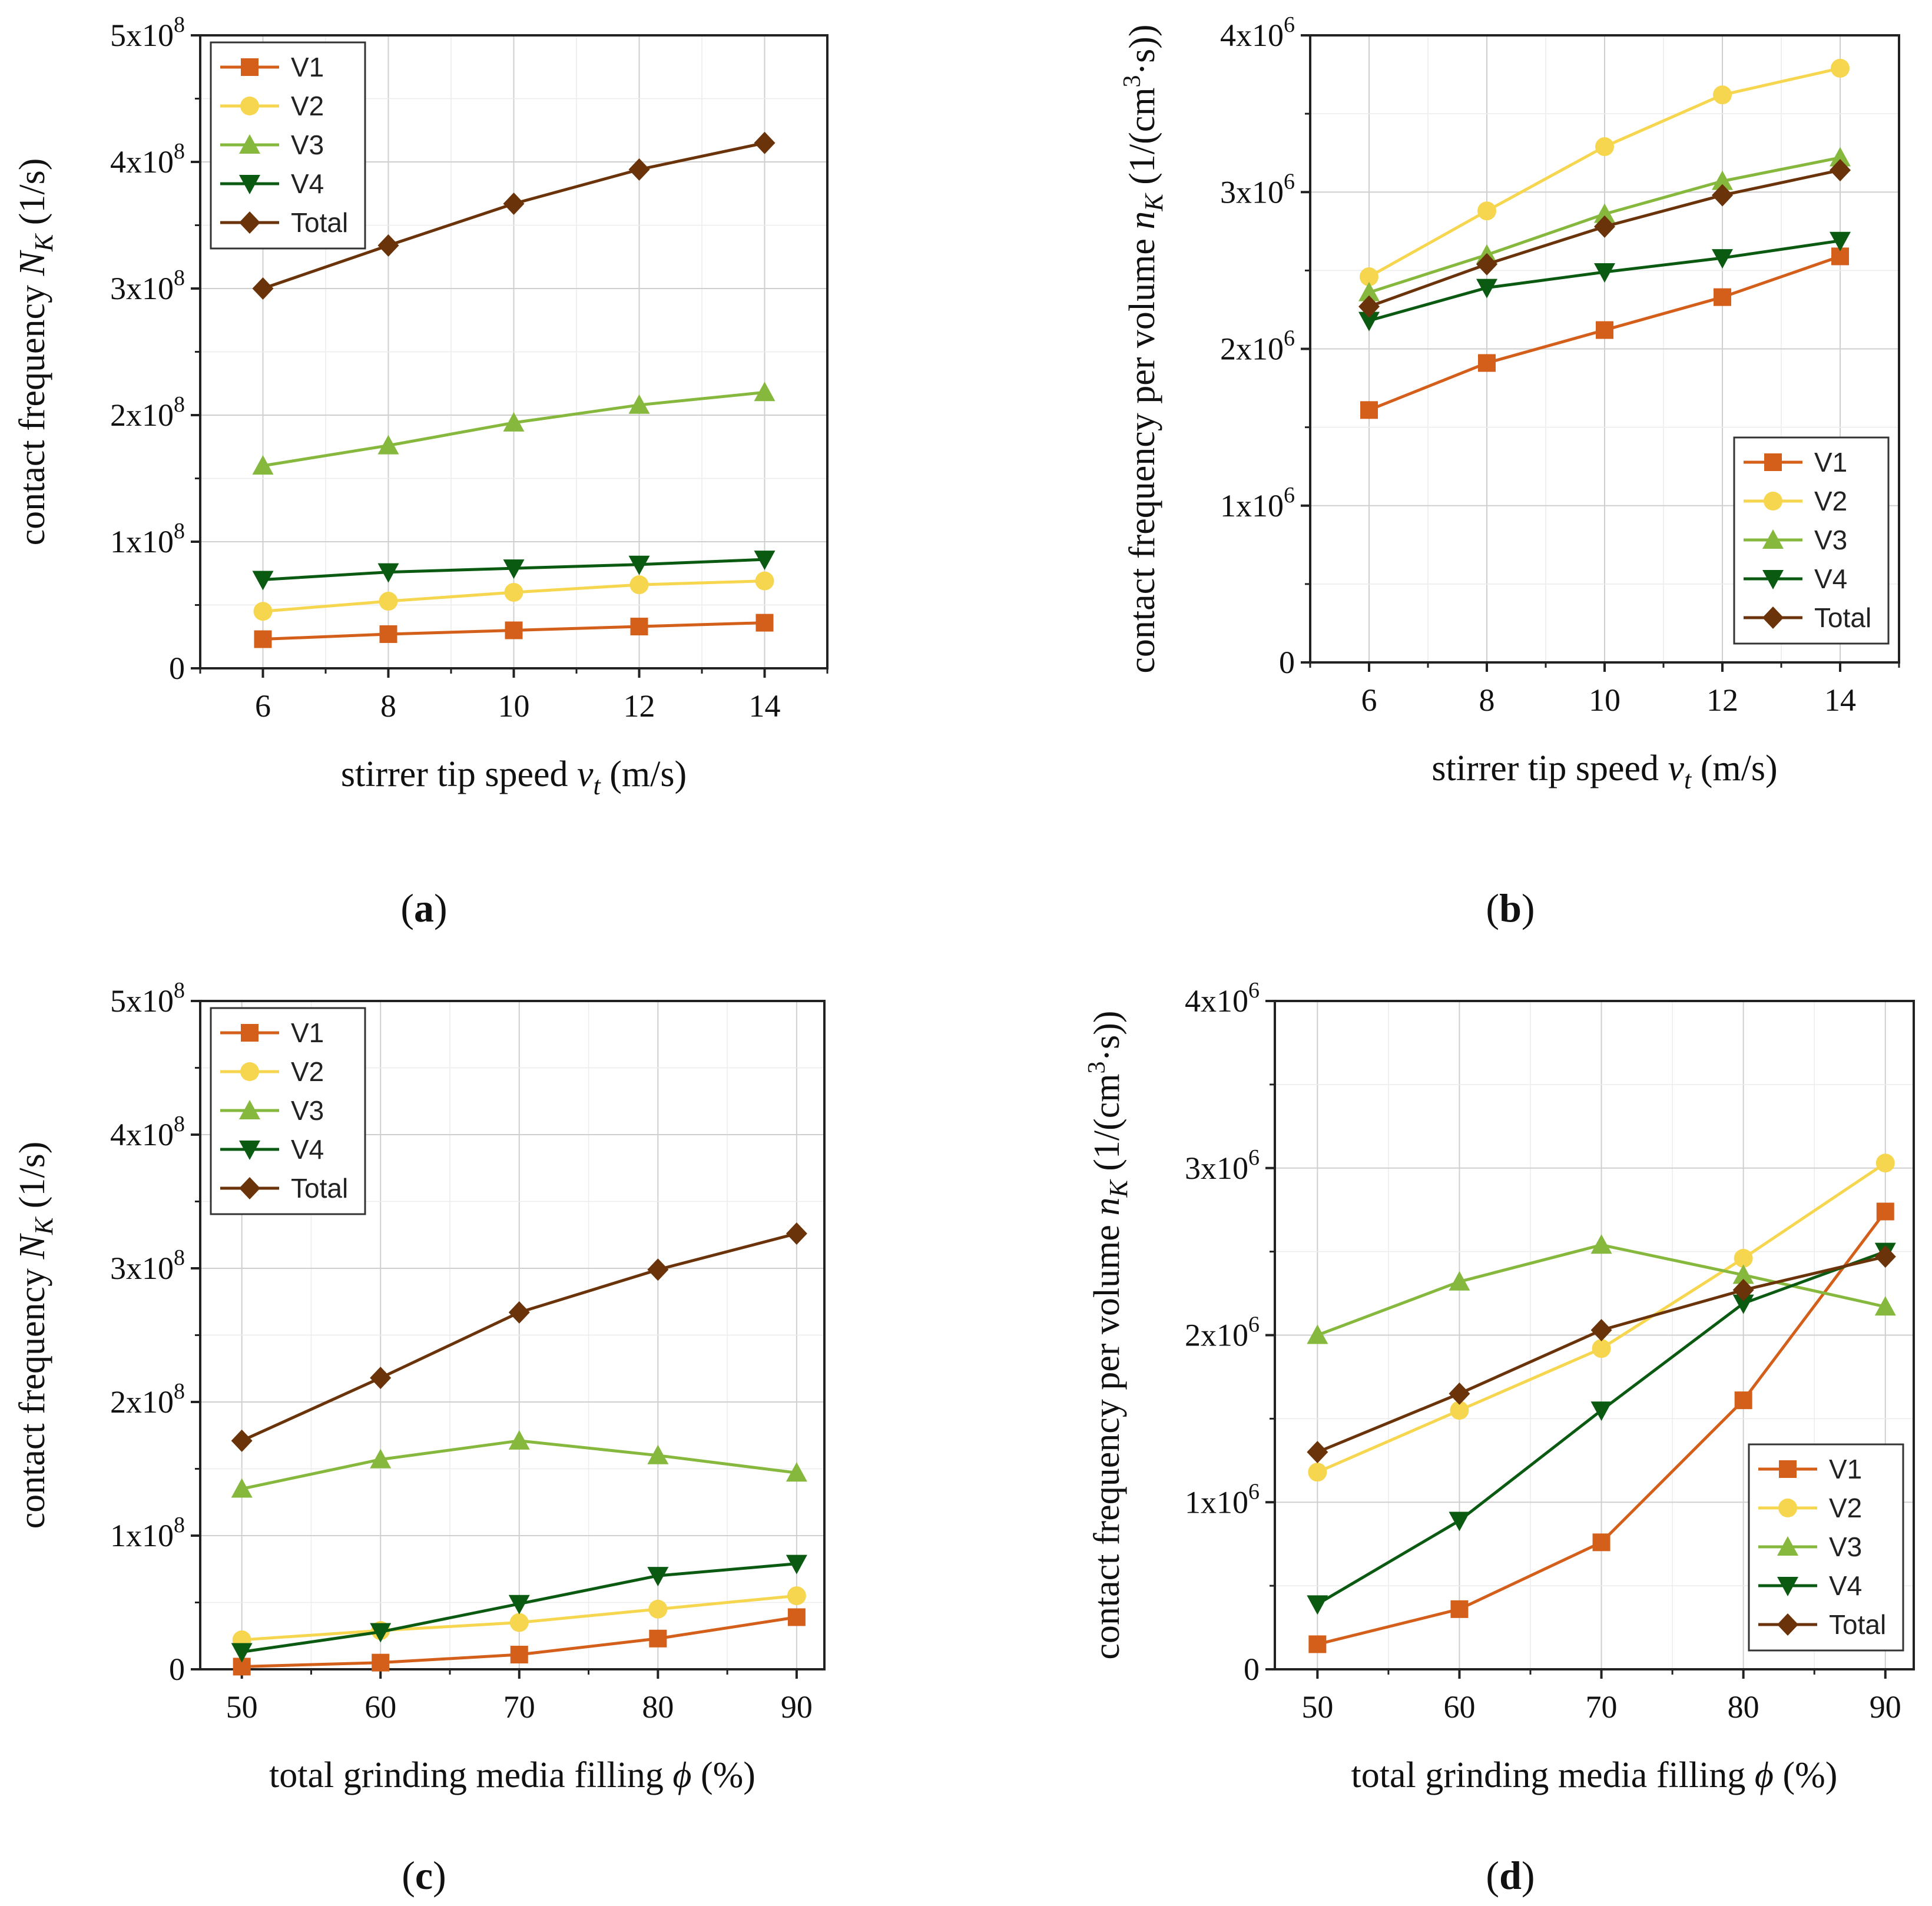  I want to click on series-v4, so click(1604, 281).